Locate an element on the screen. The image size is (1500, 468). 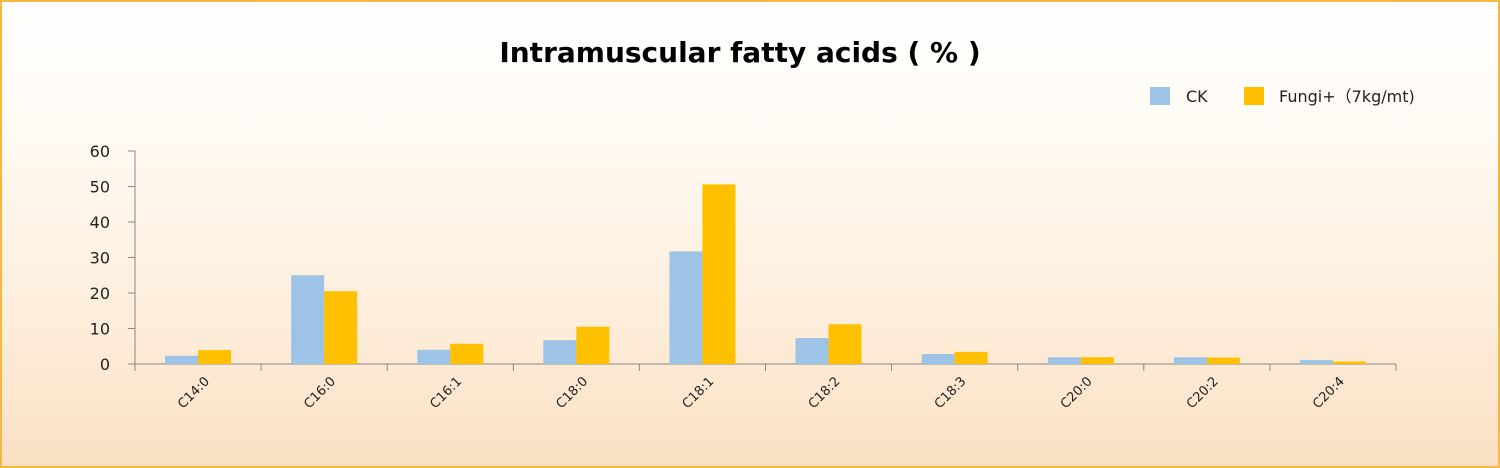
legend: CK Fungi+（7kg/mt) is located at coordinates (1282, 96).